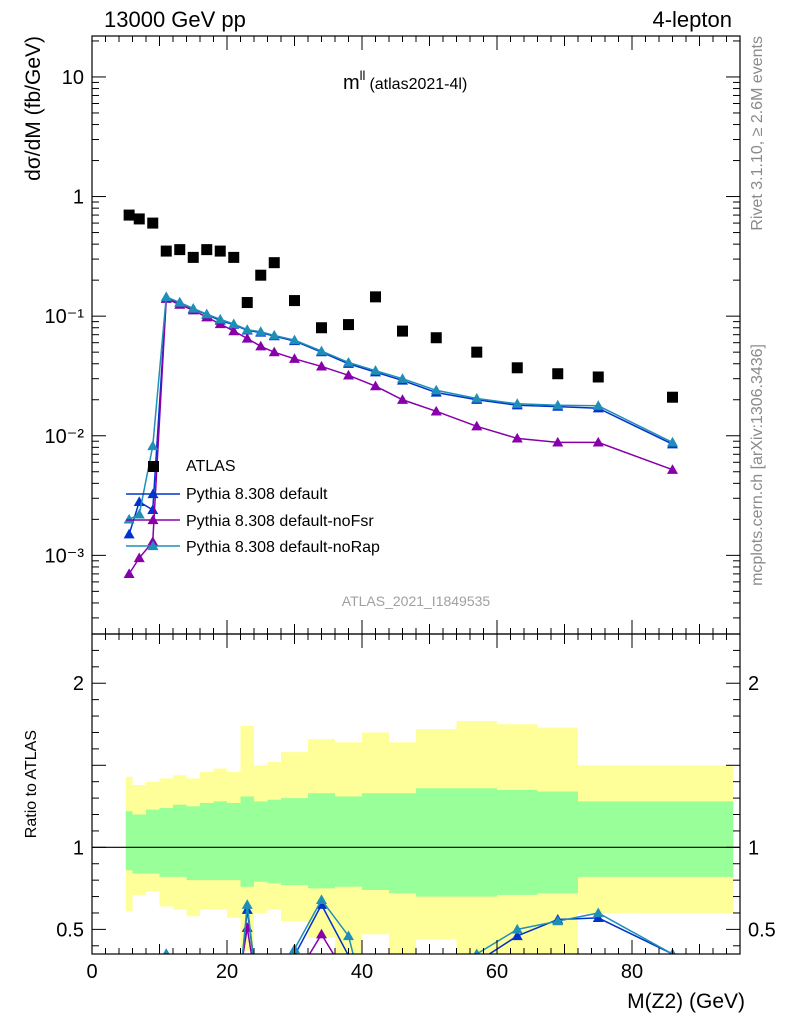 The height and width of the screenshot is (1024, 786). Describe the element at coordinates (757, 465) in the screenshot. I see `source-label: mcplots.cern.ch [arXiv:1306.3436]` at that location.